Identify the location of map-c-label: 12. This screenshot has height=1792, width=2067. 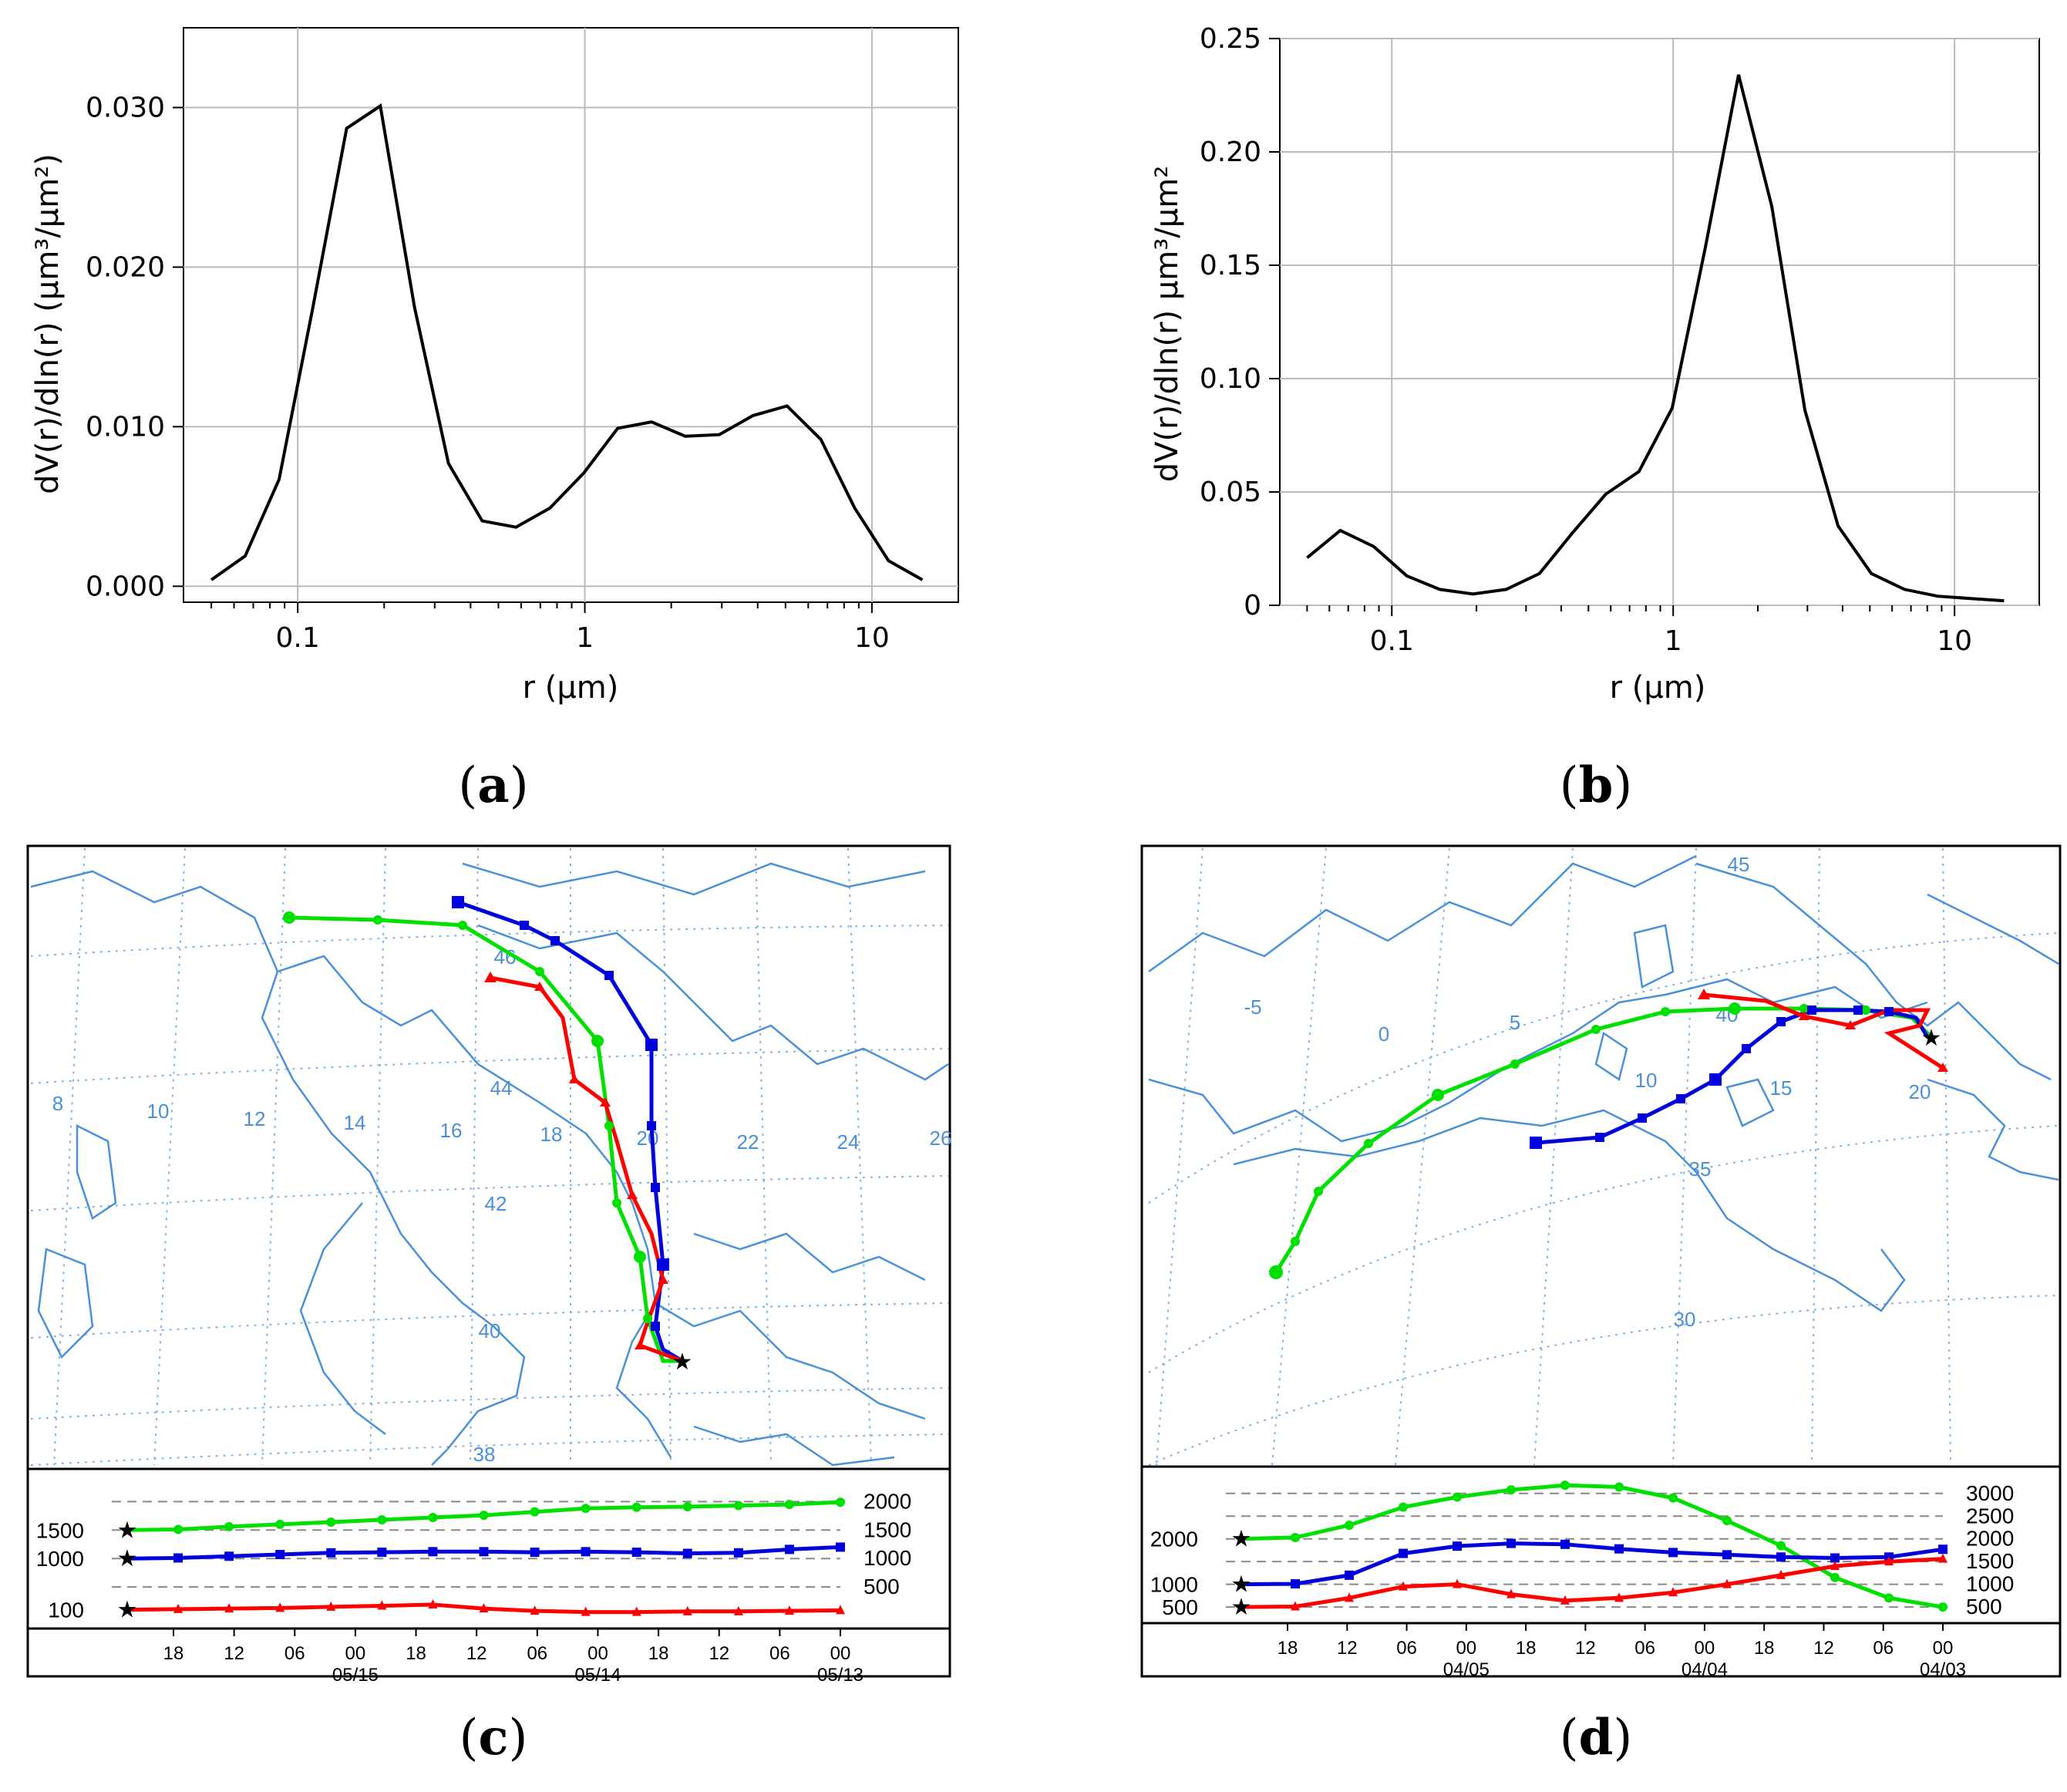
(255, 1118).